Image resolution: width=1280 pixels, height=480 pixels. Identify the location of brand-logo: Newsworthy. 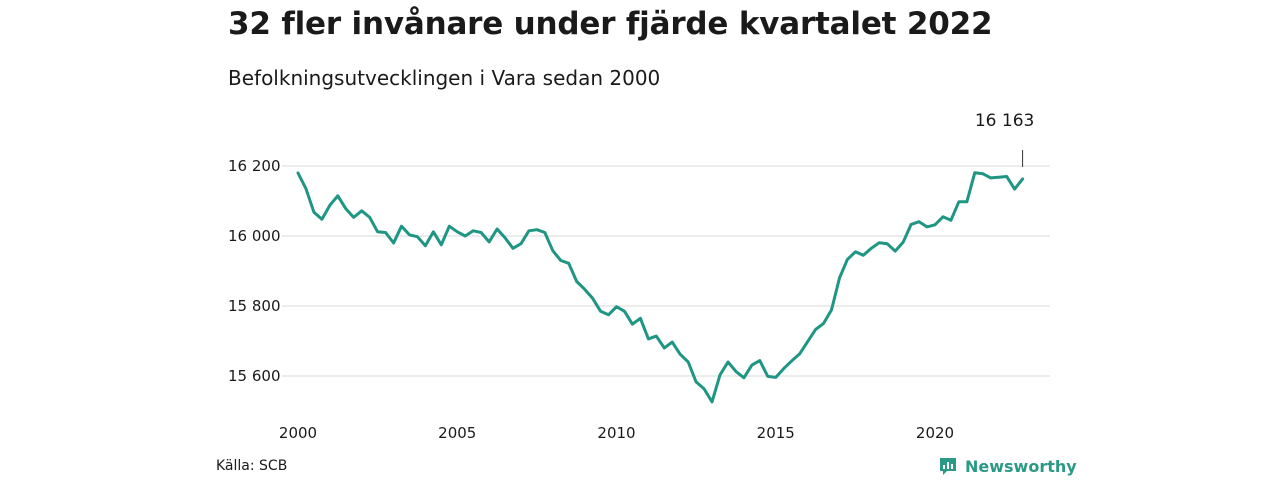
(1007, 466).